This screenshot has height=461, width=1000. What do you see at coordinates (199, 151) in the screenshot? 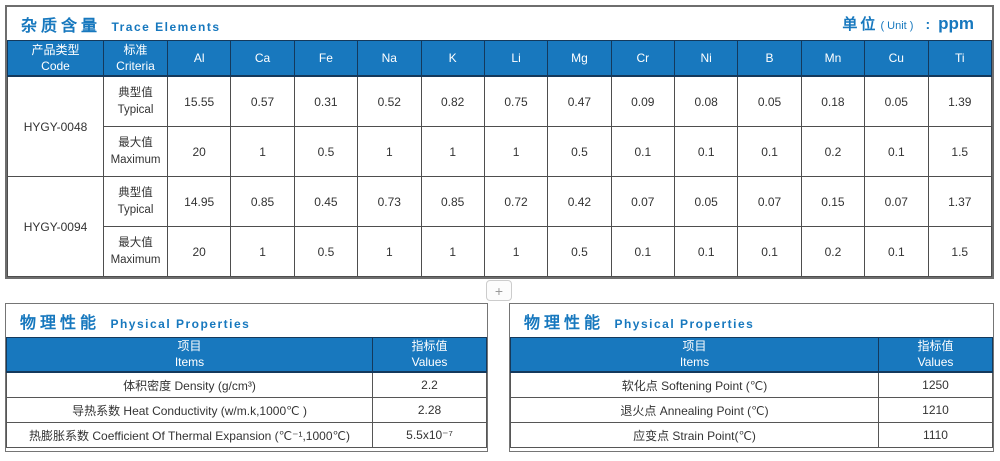
I see `value-cell: 20` at bounding box center [199, 151].